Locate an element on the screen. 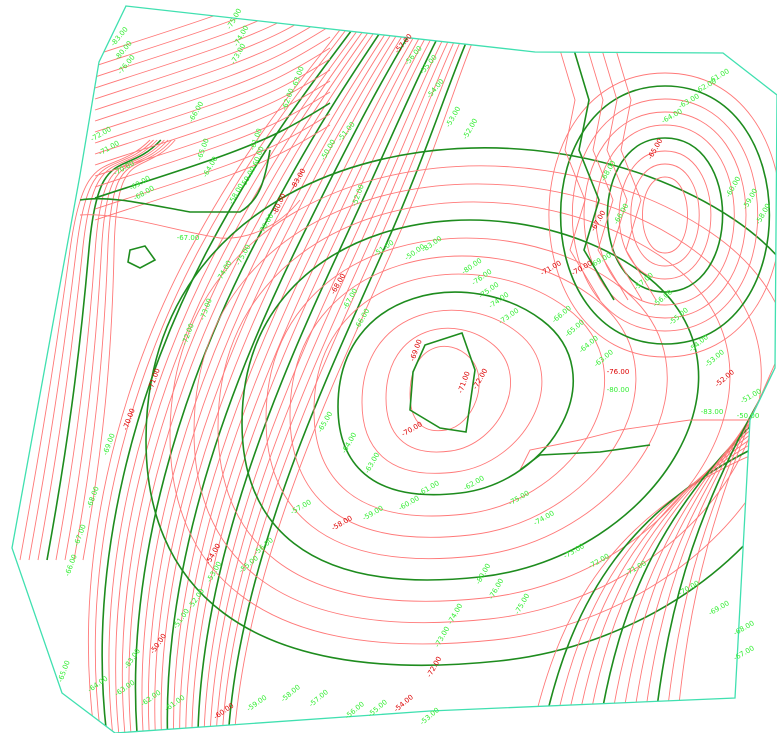 The height and width of the screenshot is (733, 777). summit-contour-line is located at coordinates (442, 382).